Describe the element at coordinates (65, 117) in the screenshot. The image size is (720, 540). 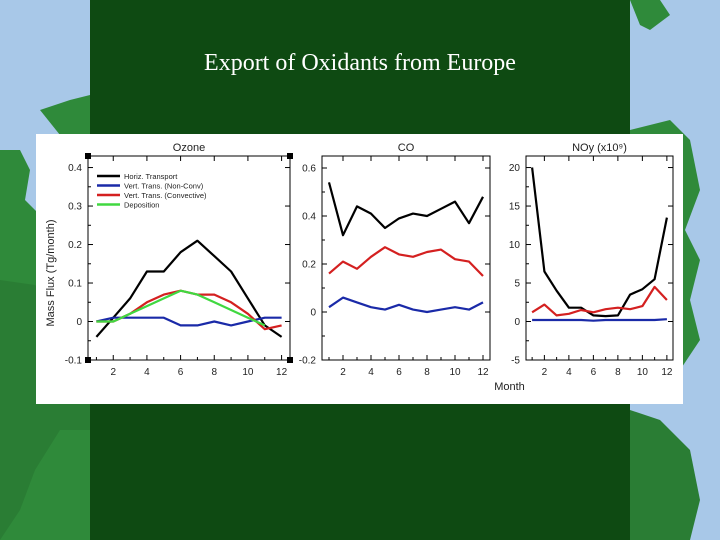
I see `land-left-top` at that location.